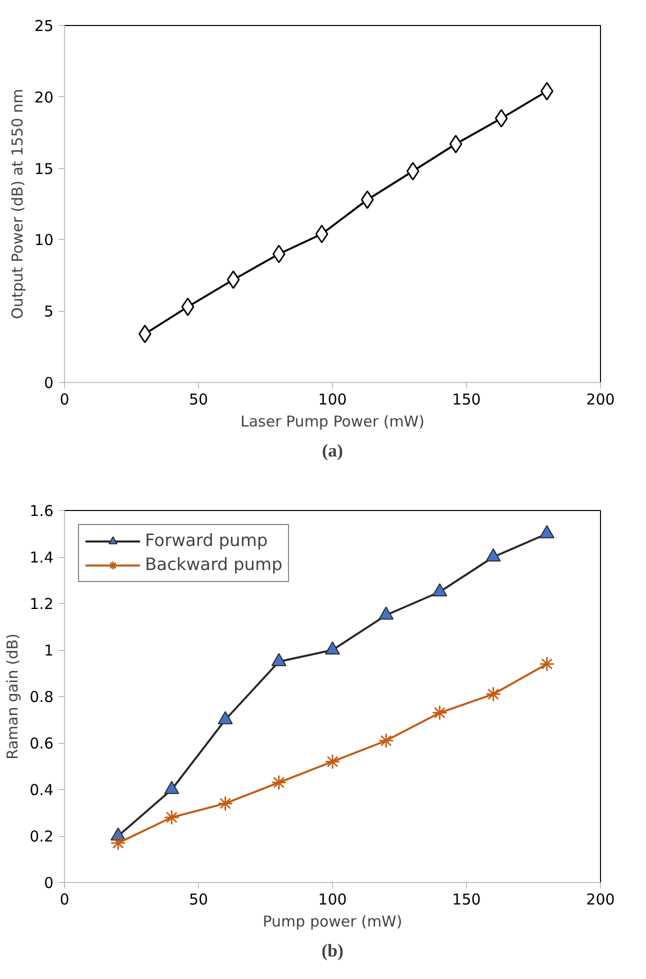 This screenshot has width=646, height=979. What do you see at coordinates (333, 950) in the screenshot?
I see `text: (b)` at bounding box center [333, 950].